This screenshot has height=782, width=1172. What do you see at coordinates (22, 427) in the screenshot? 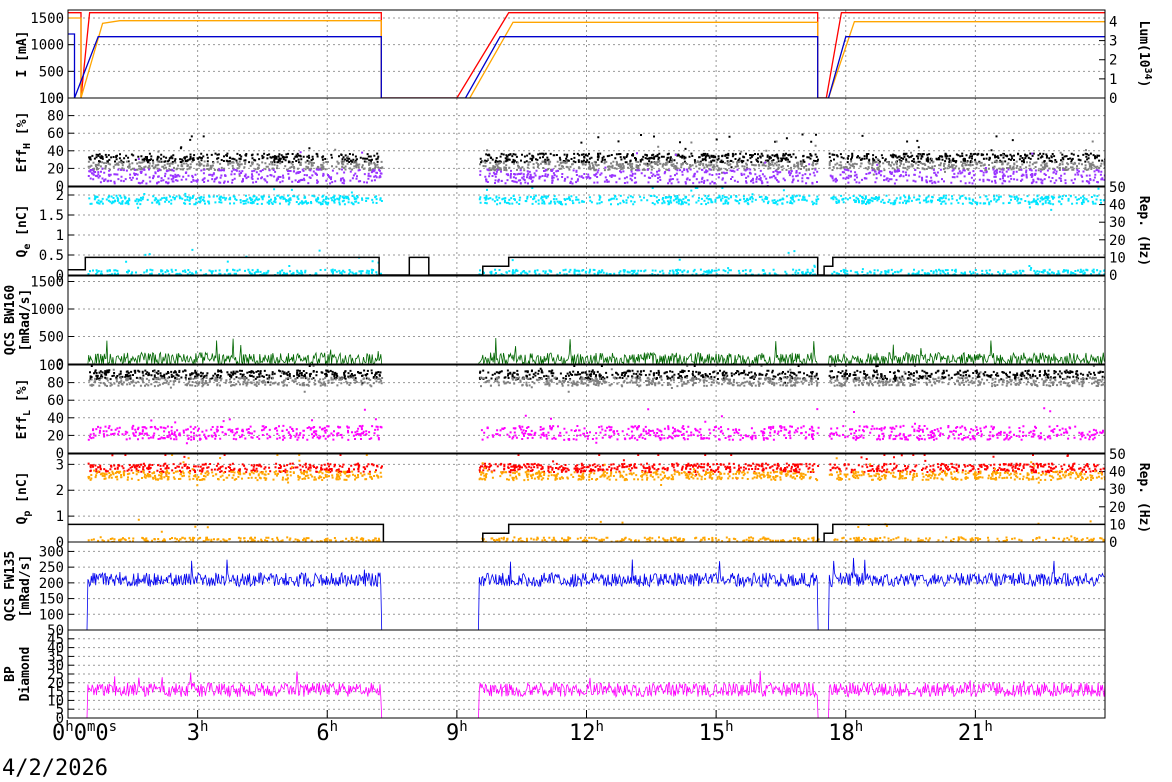
I see `ylabel-base: Eff` at bounding box center [22, 427].